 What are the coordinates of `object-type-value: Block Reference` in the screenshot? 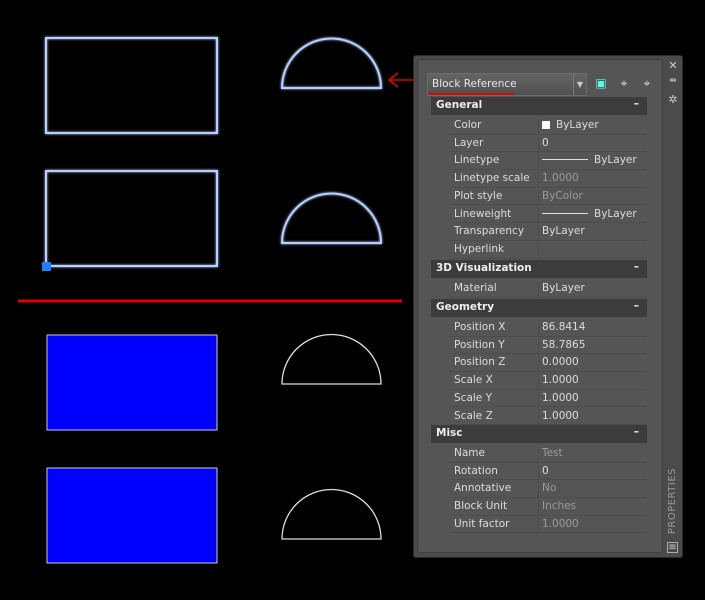 It's located at (474, 84).